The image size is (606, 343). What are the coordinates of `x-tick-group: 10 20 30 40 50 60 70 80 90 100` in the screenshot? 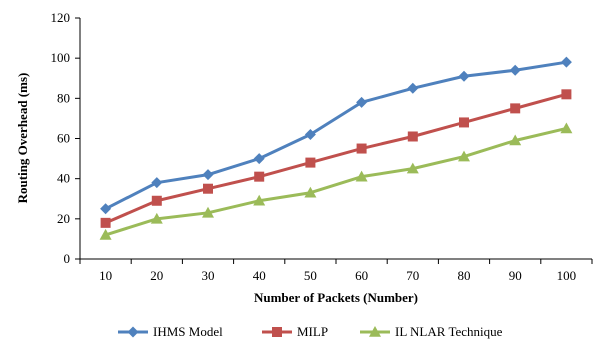 It's located at (336, 271).